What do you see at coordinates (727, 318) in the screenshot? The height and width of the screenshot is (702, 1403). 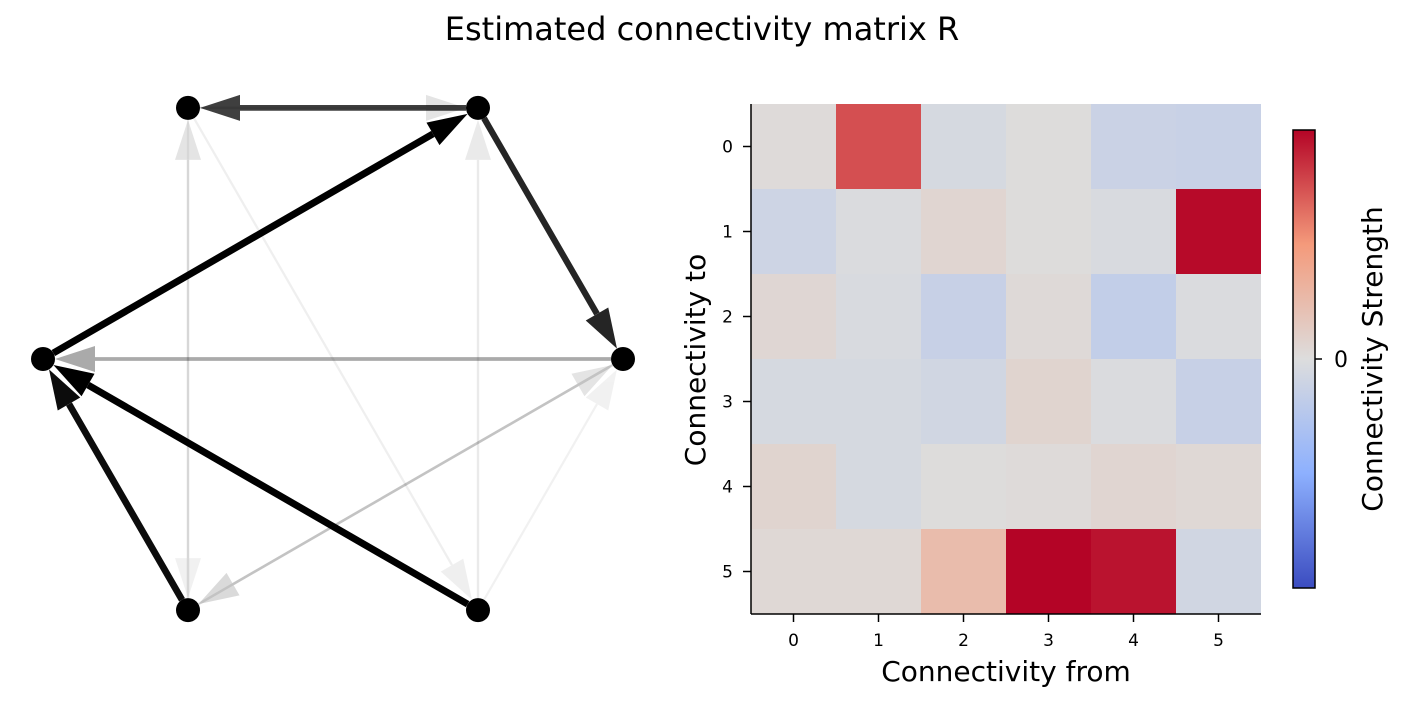 I see `y-tick-label: 2` at bounding box center [727, 318].